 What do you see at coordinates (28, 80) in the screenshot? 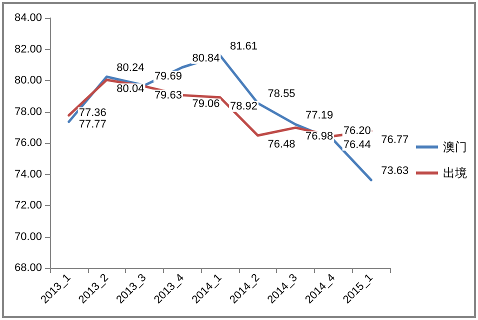
I see `y-tick-label: 80.00` at bounding box center [28, 80].